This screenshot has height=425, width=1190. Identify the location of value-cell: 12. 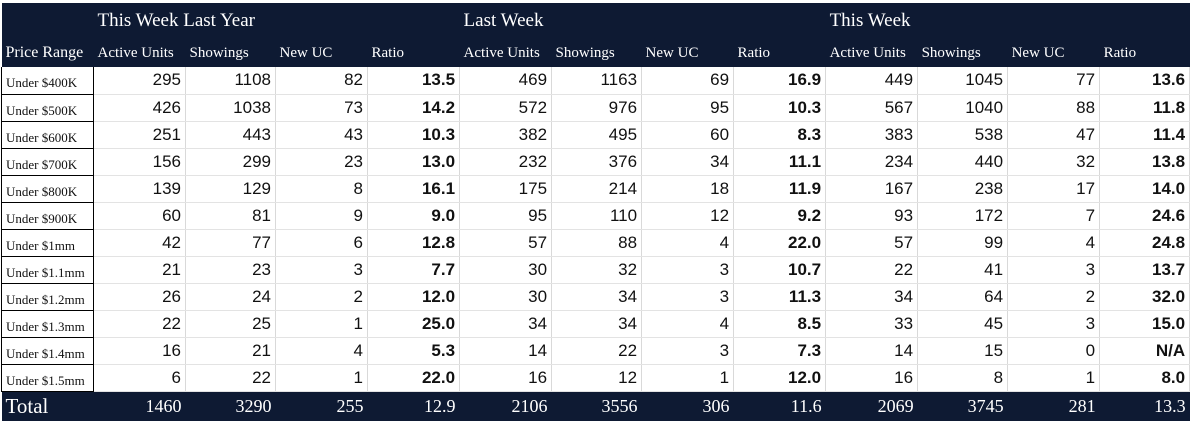
(687, 216).